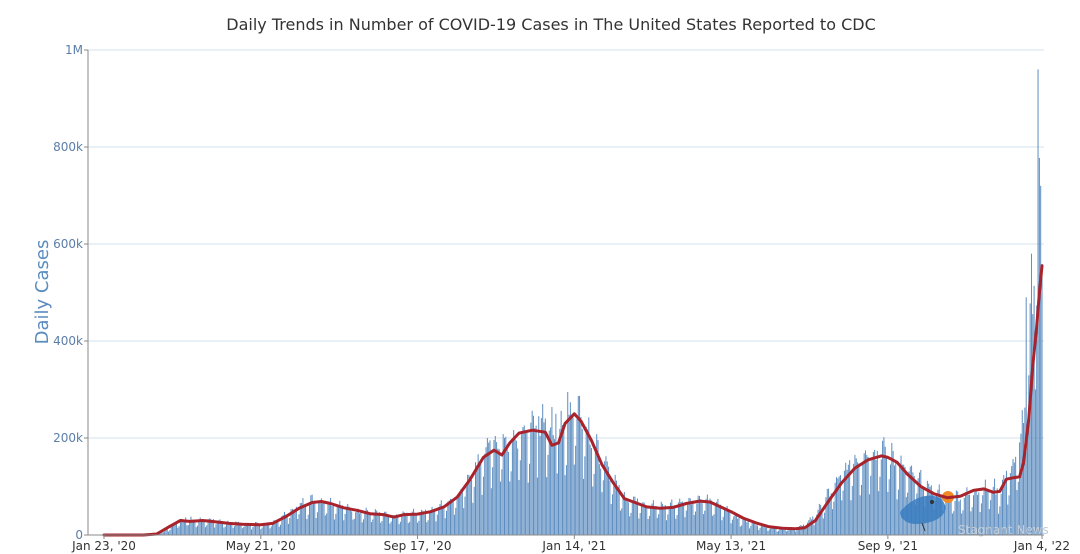 This screenshot has width=1080, height=554. I want to click on x-tick-label: May 13, '21, so click(731, 546).